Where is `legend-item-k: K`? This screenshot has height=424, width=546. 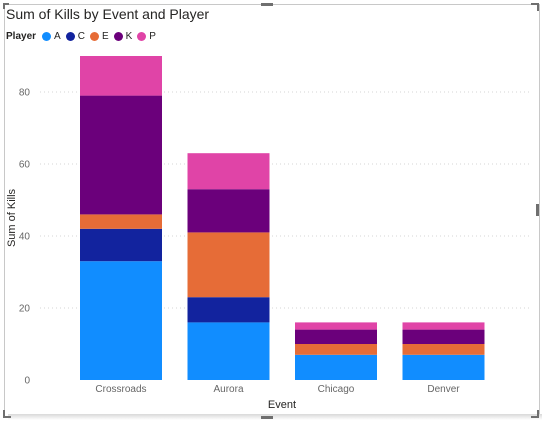
legend-item-k: K is located at coordinates (123, 36).